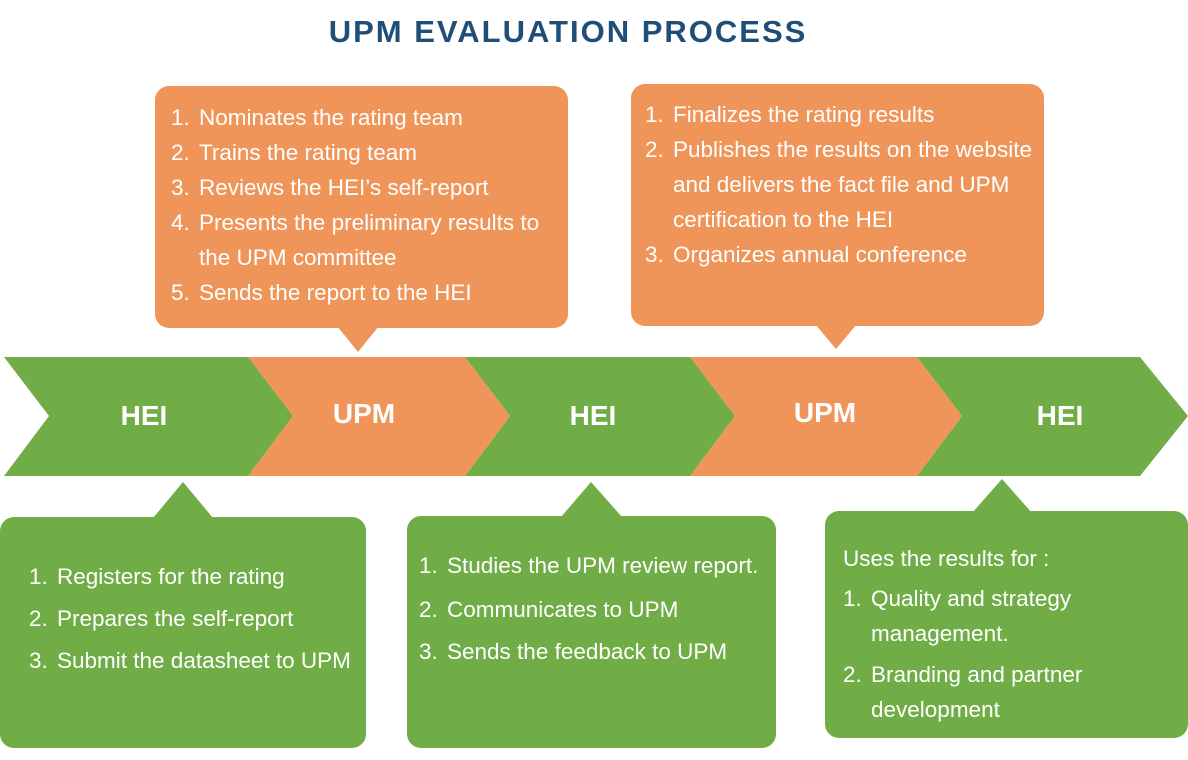  What do you see at coordinates (836, 336) in the screenshot?
I see `callout-pointer-upm2` at bounding box center [836, 336].